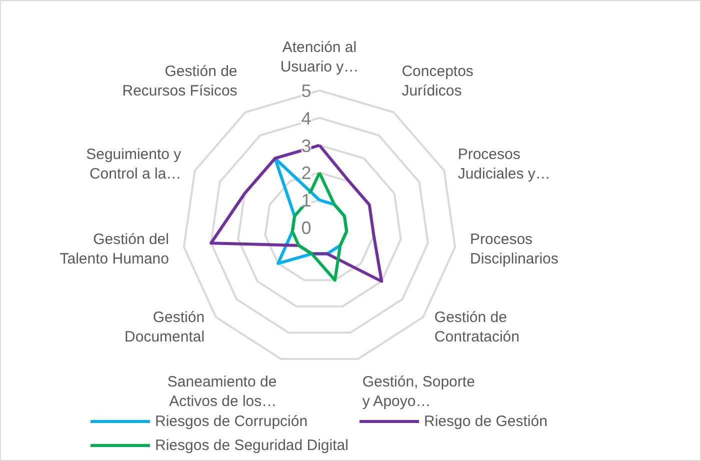 This screenshot has width=701, height=461. What do you see at coordinates (164, 327) in the screenshot?
I see `spoke-label: Gestión Documental` at bounding box center [164, 327].